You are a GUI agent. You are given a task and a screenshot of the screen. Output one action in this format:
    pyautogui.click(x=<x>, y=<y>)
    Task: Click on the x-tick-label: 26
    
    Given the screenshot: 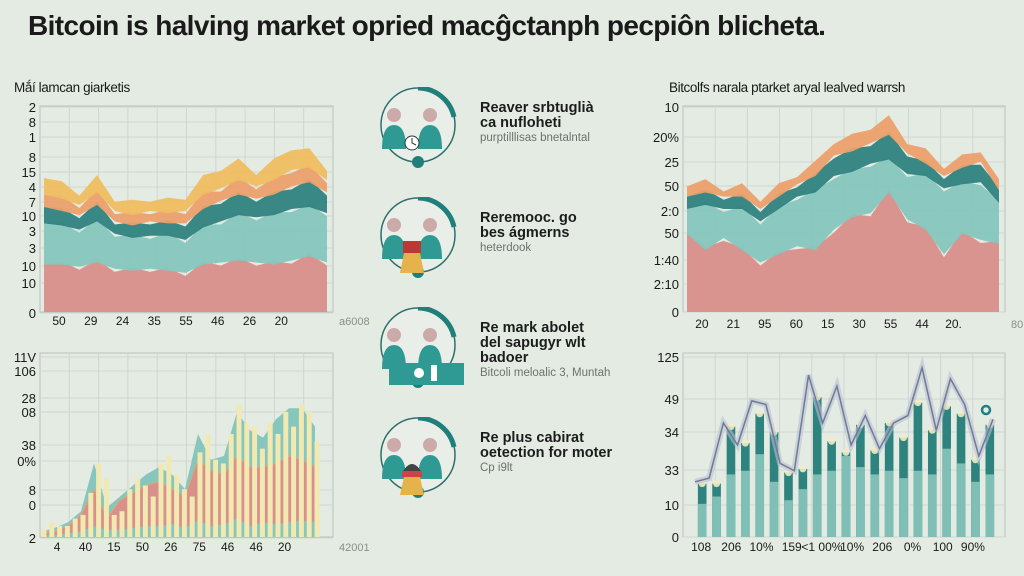 What is the action you would take?
    pyautogui.click(x=171, y=547)
    